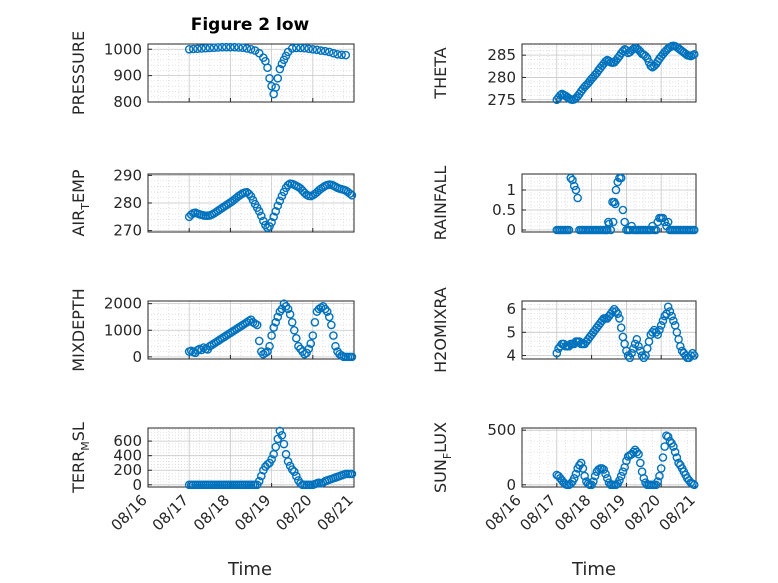 Image resolution: width=778 pixels, height=583 pixels. Describe the element at coordinates (447, 456) in the screenshot. I see `y-axis-label-subscript: F` at that location.